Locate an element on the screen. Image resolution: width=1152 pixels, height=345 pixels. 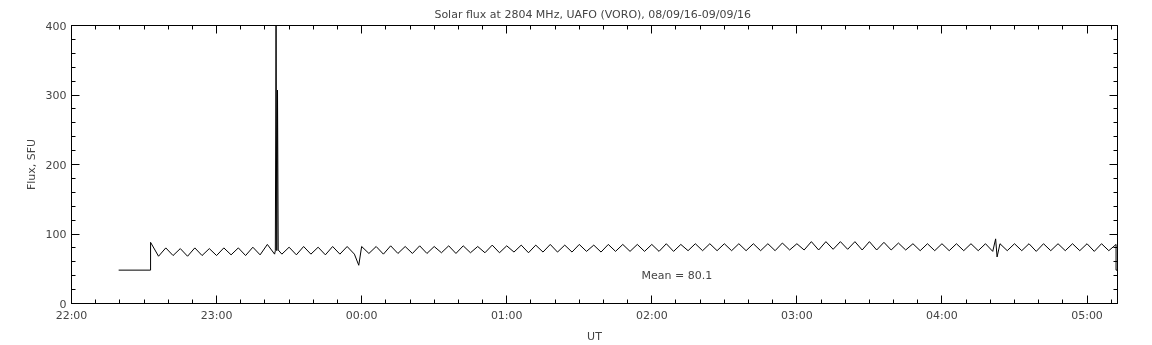
x-tick-label: 22:00 is located at coordinates (71, 315).